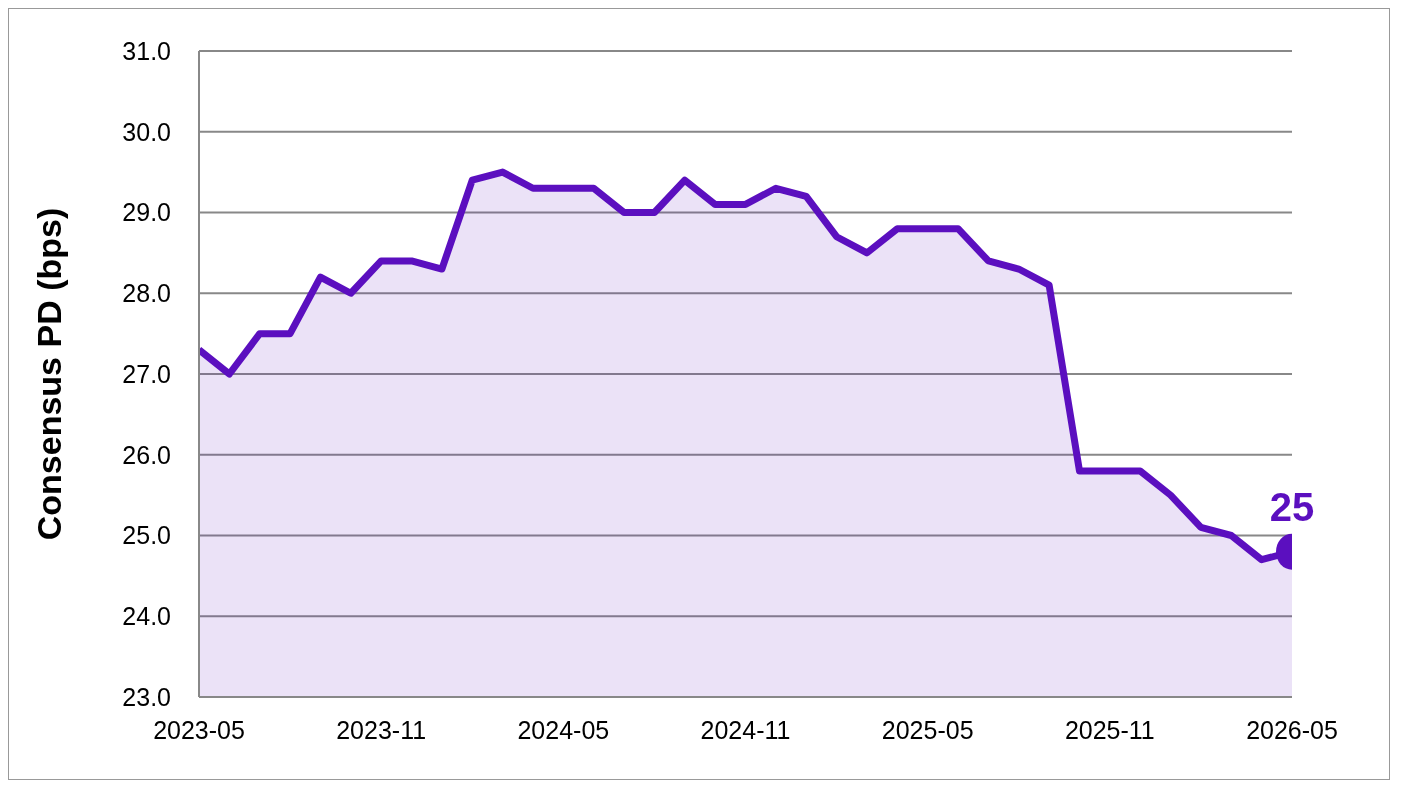 This screenshot has width=1411, height=796. What do you see at coordinates (927, 729) in the screenshot?
I see `x-tick-label: 2025-05` at bounding box center [927, 729].